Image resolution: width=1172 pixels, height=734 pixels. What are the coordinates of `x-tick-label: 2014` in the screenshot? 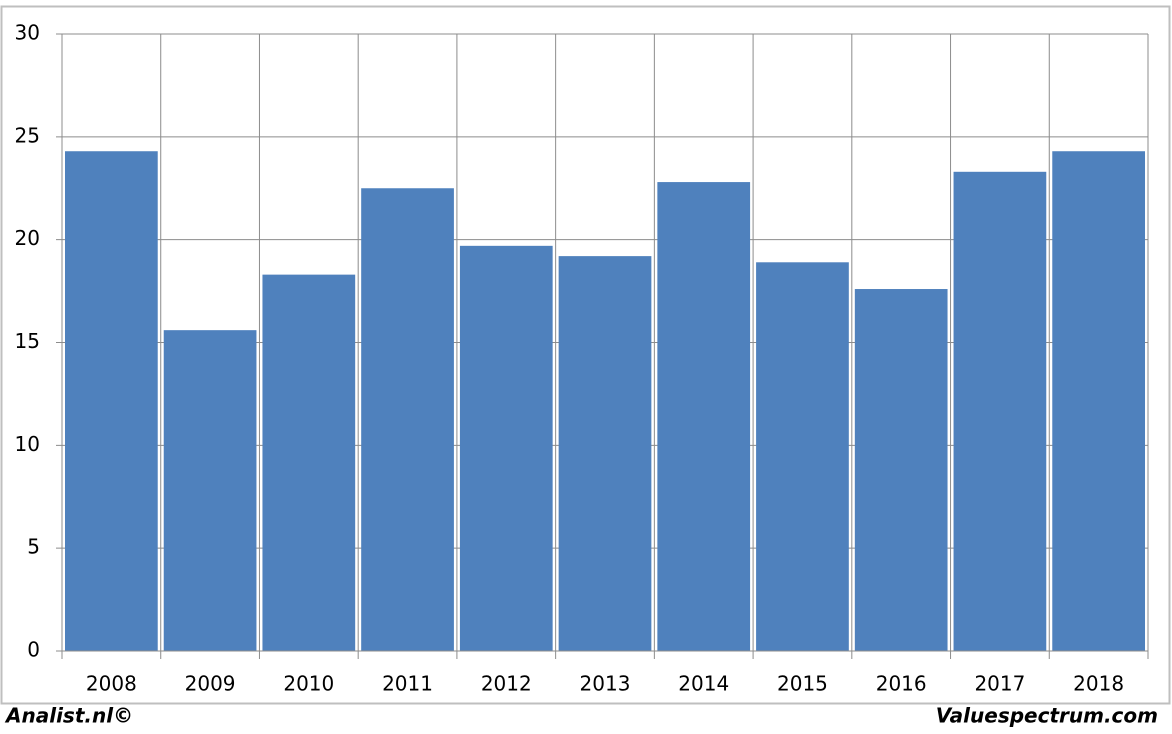 It's located at (703, 684).